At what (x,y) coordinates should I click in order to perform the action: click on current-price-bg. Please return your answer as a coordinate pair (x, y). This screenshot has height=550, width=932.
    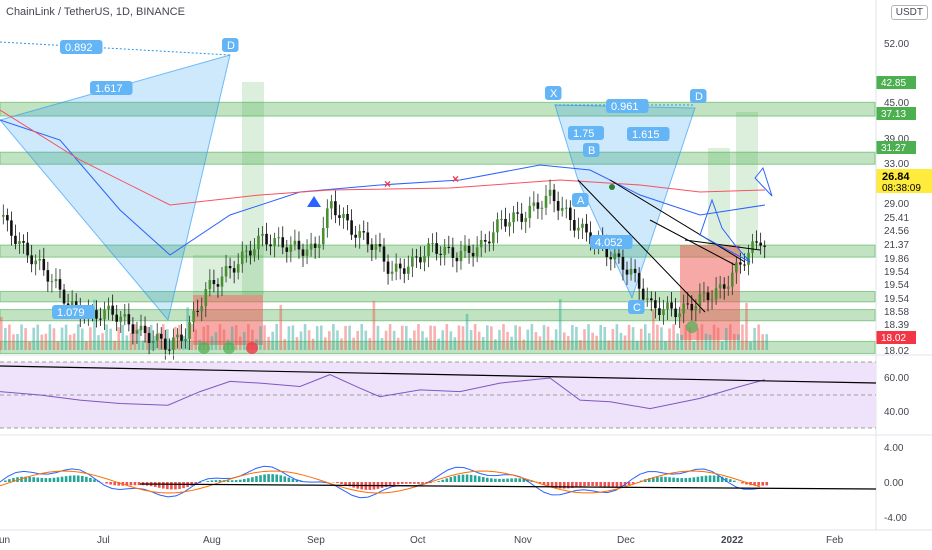
    Looking at the image, I should click on (904, 181).